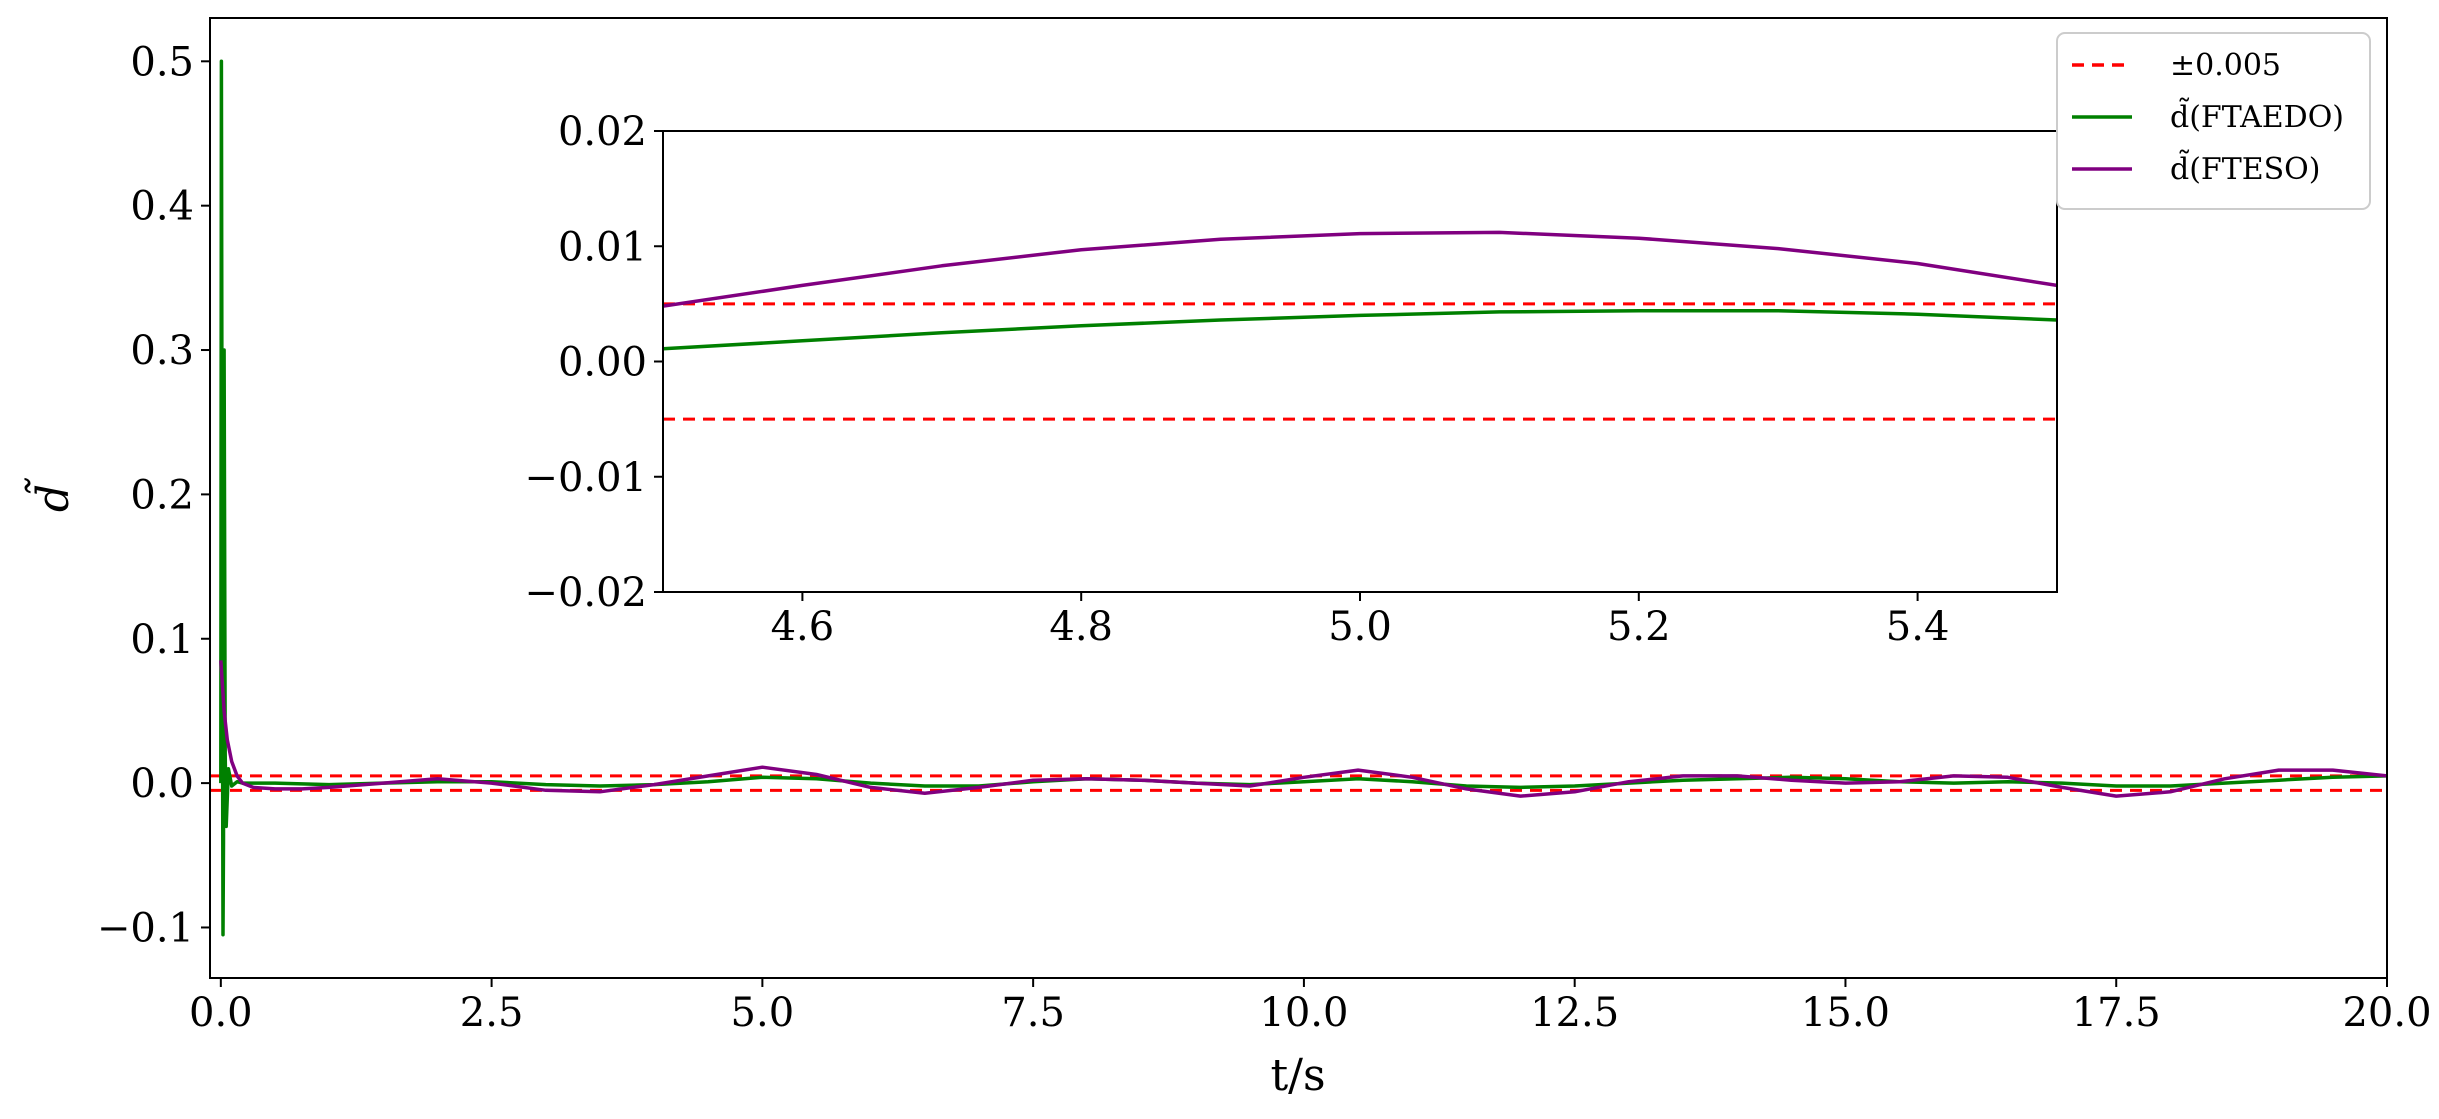 Image resolution: width=2439 pixels, height=1119 pixels. I want to click on legend-label-fteso: d̃(FTESO), so click(2245, 168).